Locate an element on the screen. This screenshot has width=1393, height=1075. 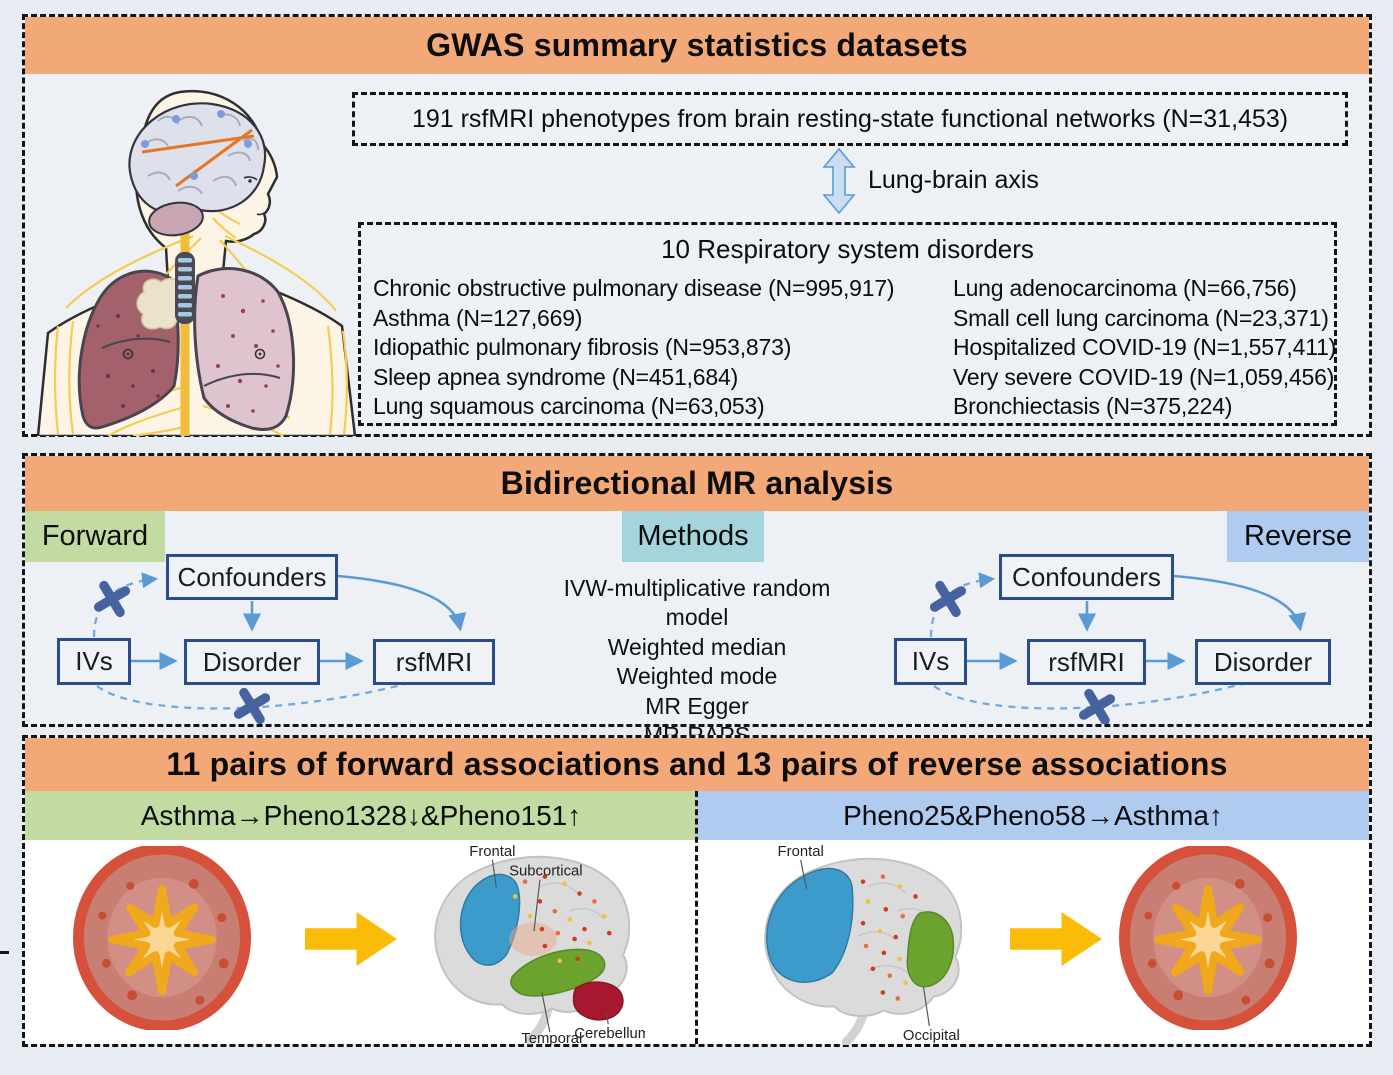
cerebellum-label: Cerebellum is located at coordinates (609, 1034).